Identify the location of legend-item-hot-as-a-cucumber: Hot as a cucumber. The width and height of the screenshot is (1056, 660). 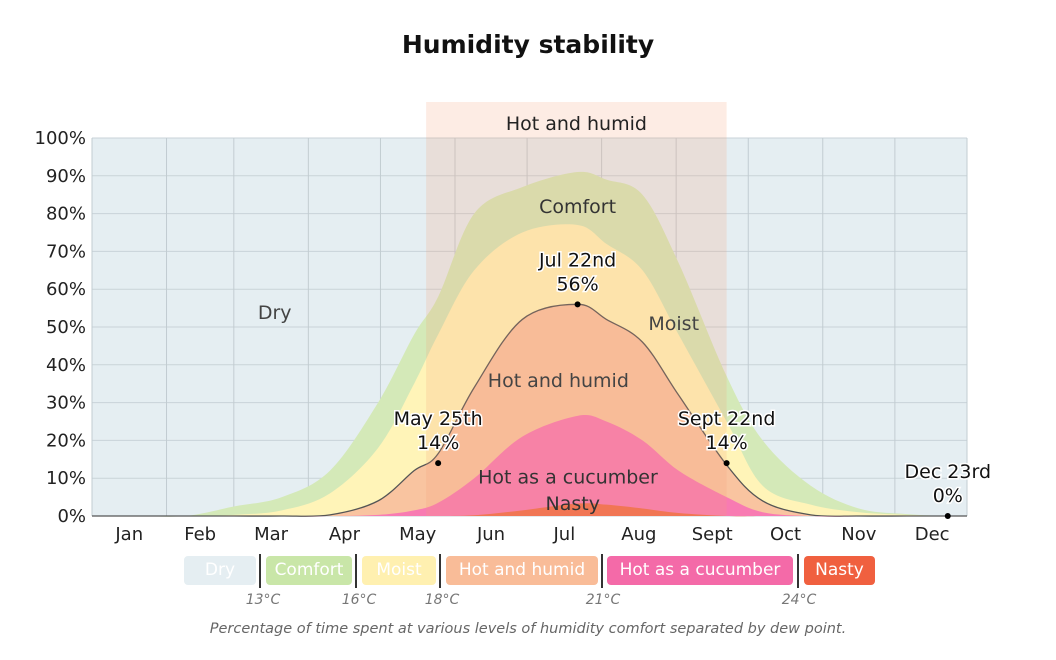
(700, 570).